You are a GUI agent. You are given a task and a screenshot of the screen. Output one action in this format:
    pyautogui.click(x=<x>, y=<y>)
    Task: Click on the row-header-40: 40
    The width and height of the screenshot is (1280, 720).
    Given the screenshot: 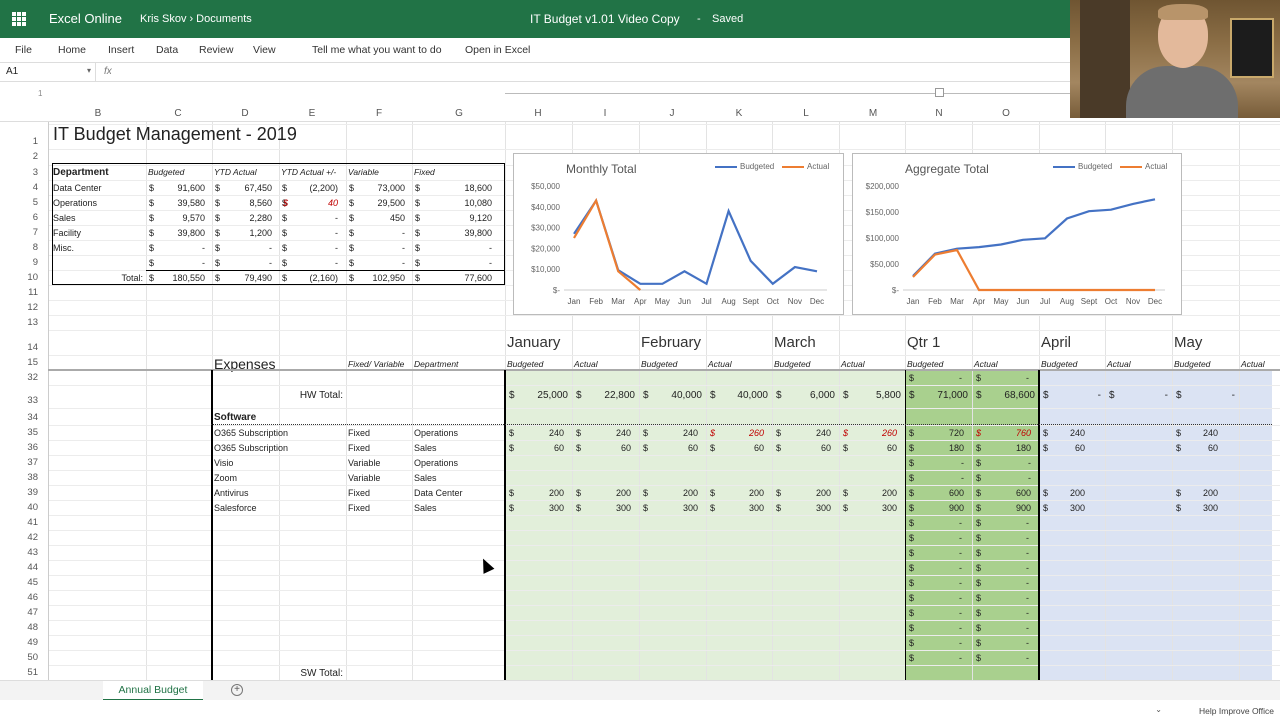 What is the action you would take?
    pyautogui.click(x=32, y=507)
    